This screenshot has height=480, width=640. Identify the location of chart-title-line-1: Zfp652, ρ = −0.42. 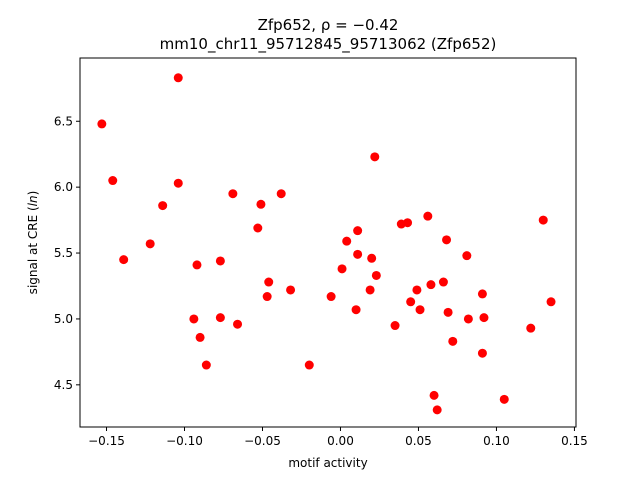
(328, 25).